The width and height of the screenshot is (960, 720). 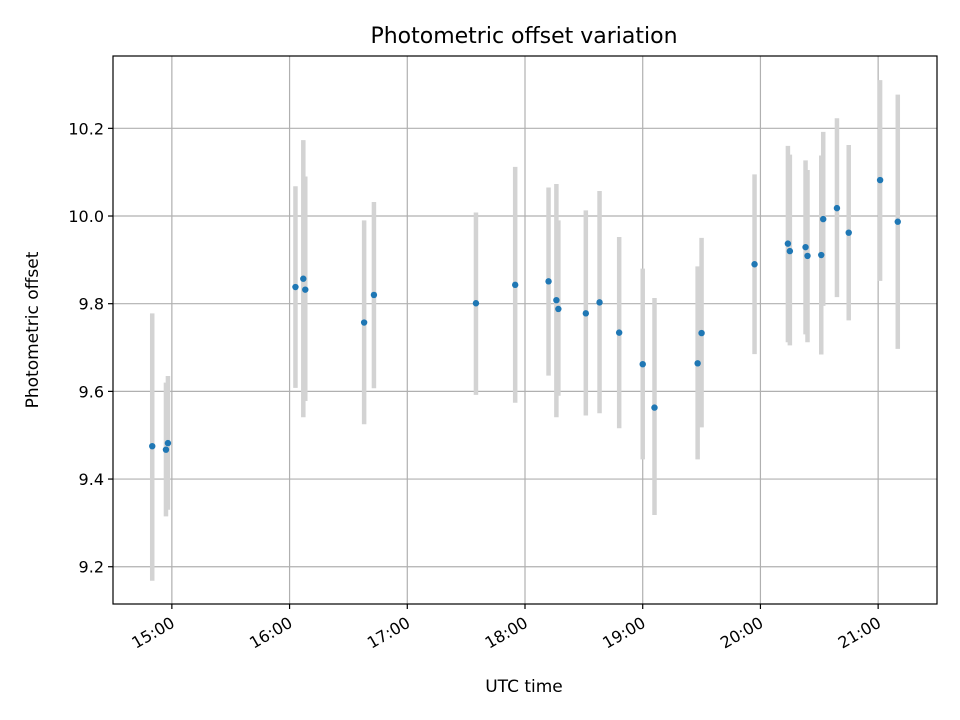 I want to click on y-tick-label: 10.2, so click(x=86, y=128).